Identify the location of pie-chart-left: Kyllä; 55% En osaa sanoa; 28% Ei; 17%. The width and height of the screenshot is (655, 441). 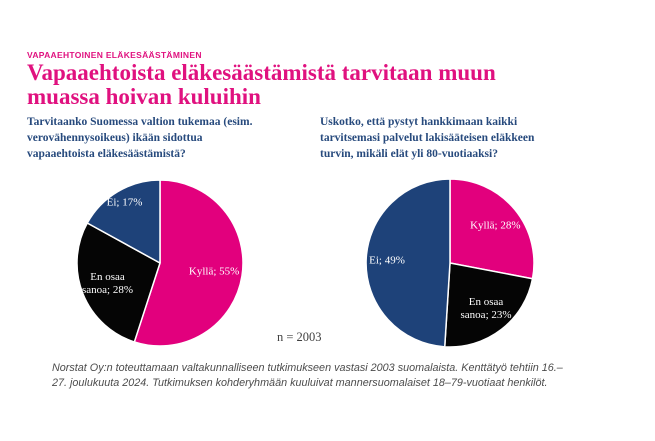
(160, 263).